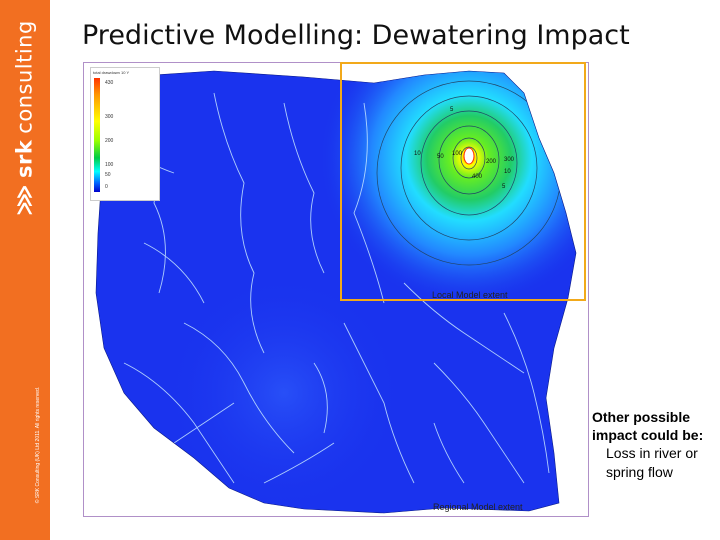  I want to click on pit-centre, so click(469, 156).